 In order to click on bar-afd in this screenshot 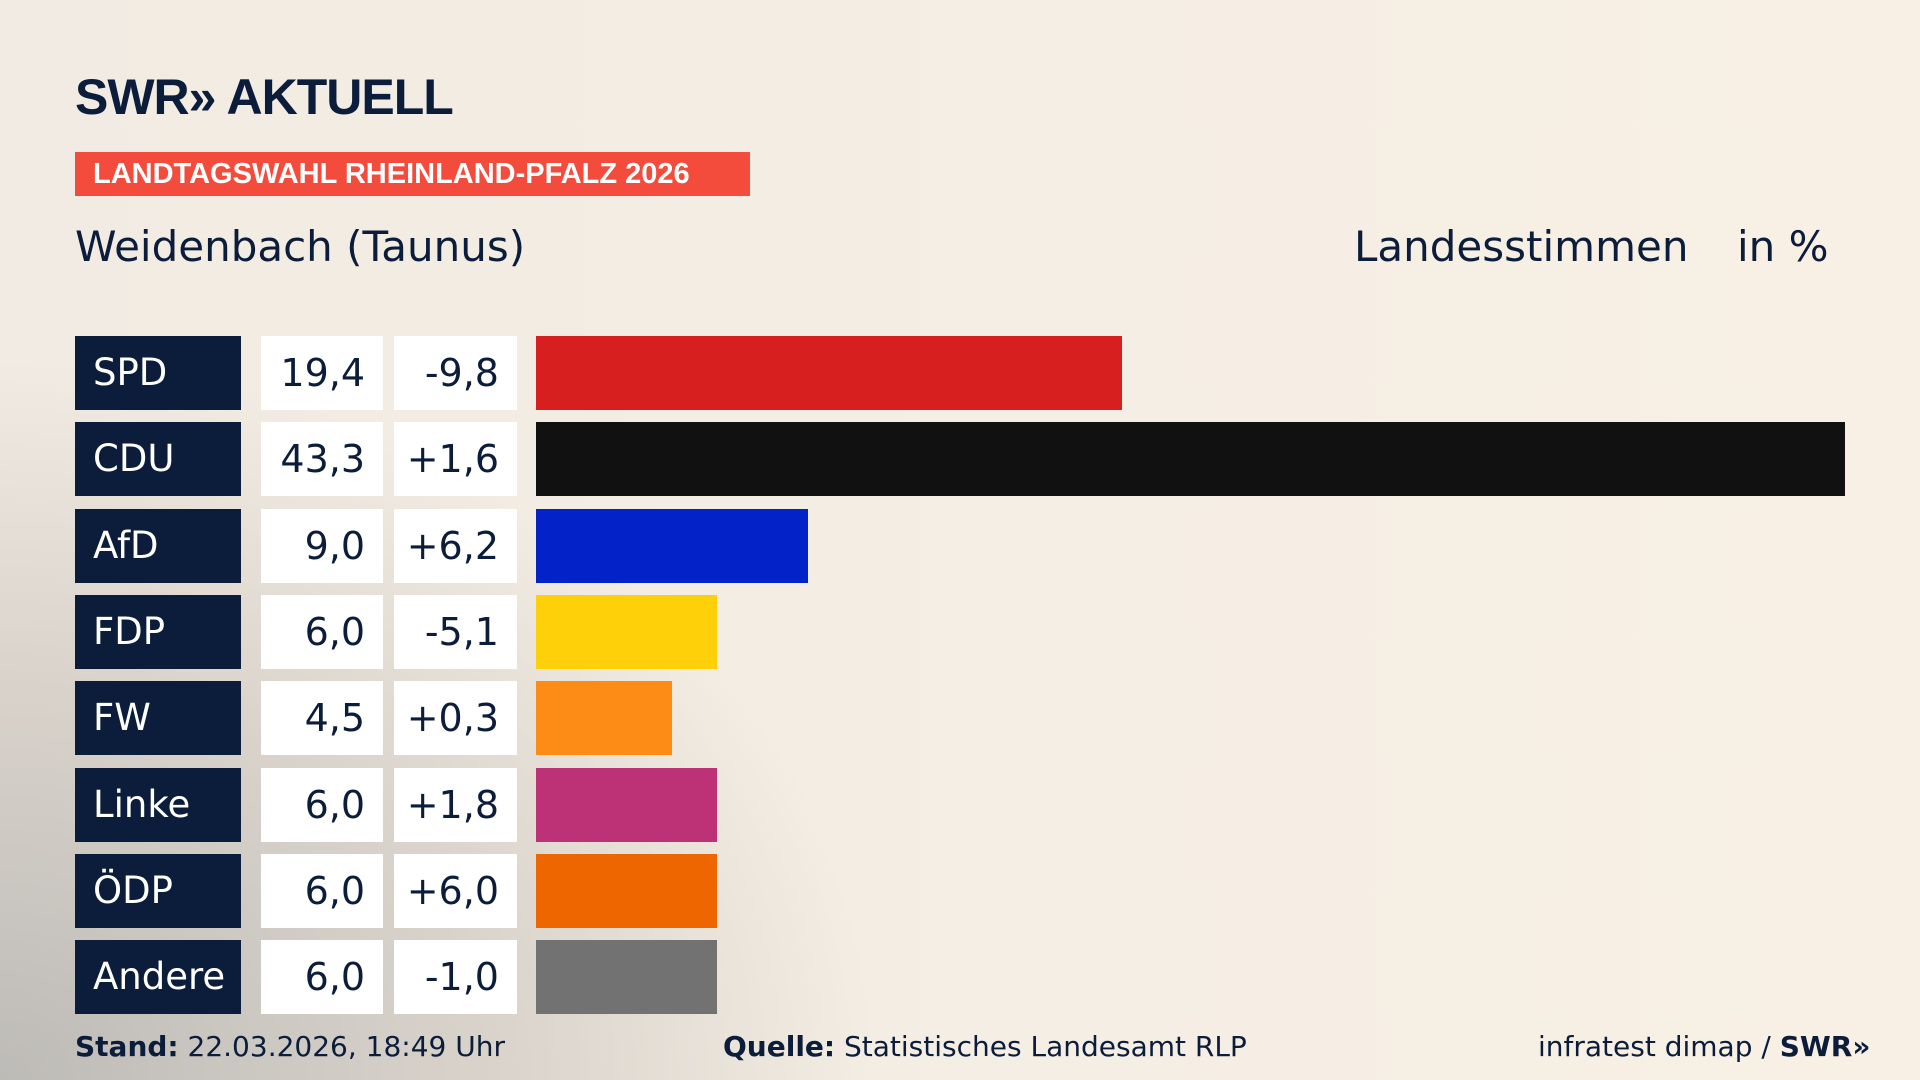, I will do `click(672, 545)`.